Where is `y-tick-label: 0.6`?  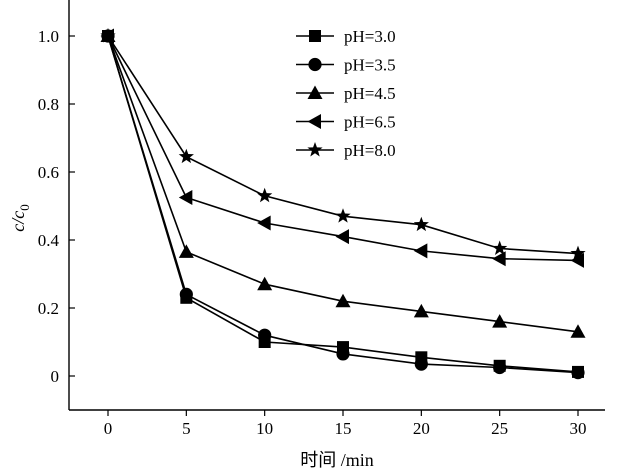
y-tick-label: 0.6 is located at coordinates (48, 172).